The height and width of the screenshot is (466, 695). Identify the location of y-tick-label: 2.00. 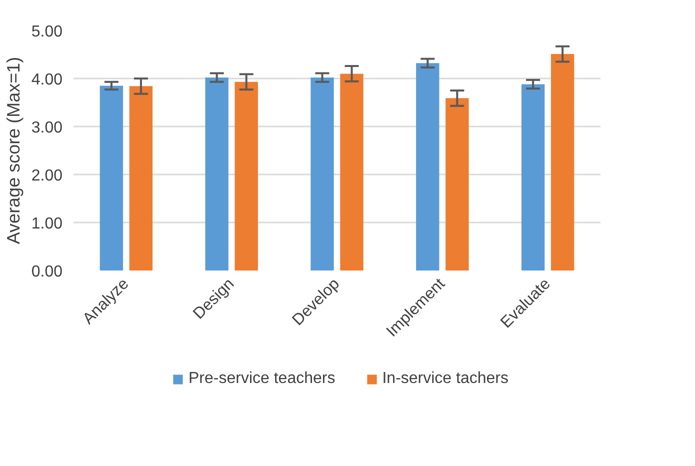
(47, 176).